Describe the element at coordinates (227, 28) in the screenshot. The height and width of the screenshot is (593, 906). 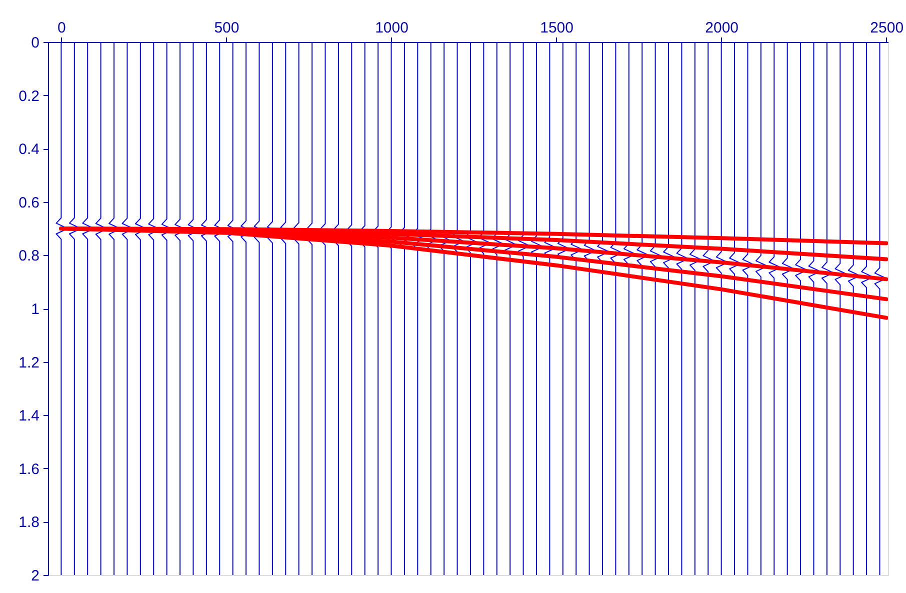
I see `x-tick-label: 500` at that location.